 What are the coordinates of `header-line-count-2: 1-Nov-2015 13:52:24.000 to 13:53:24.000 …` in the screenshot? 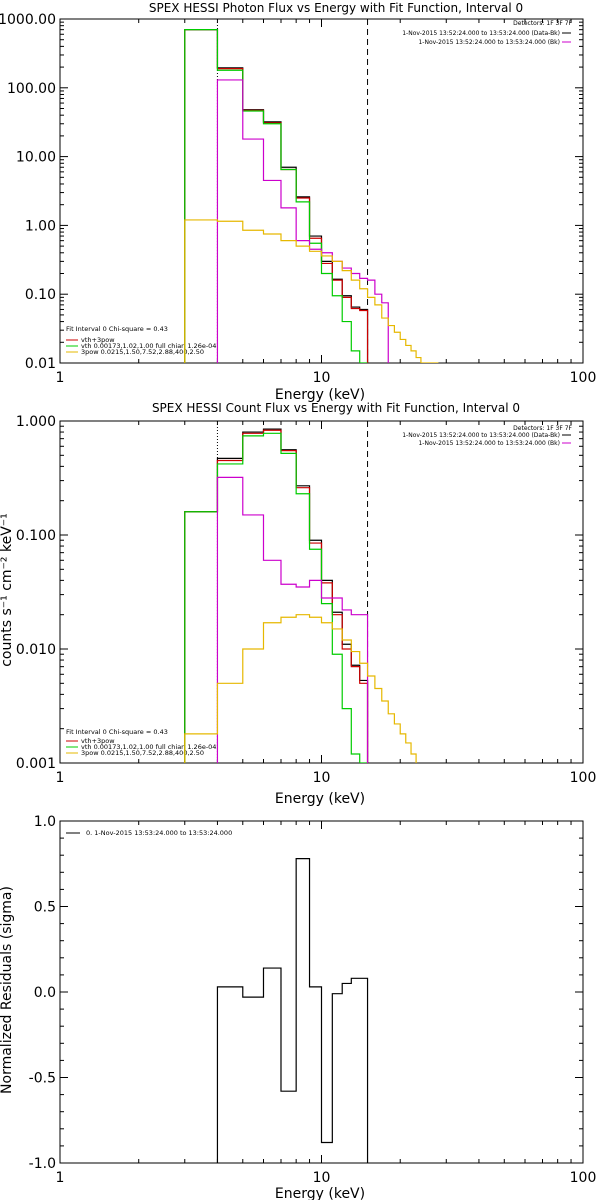 It's located at (489, 443).